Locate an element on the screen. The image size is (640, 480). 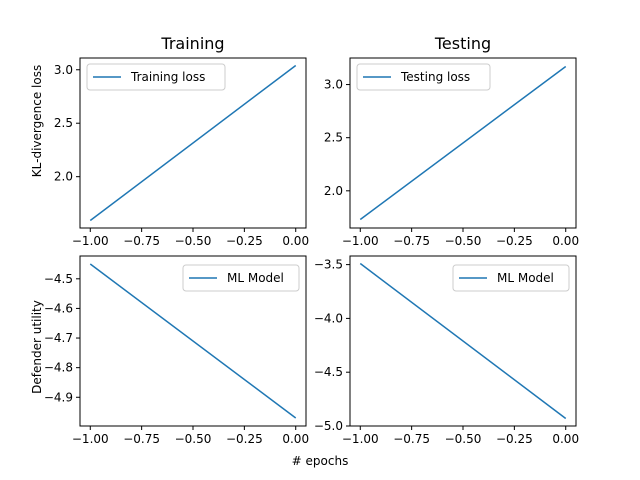
legend: Testing loss is located at coordinates (423, 77).